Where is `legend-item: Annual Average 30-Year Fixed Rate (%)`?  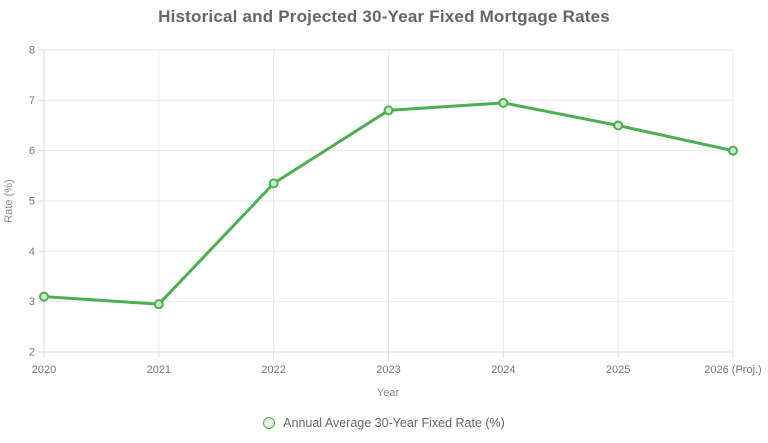 legend-item: Annual Average 30-Year Fixed Rate (%) is located at coordinates (384, 423).